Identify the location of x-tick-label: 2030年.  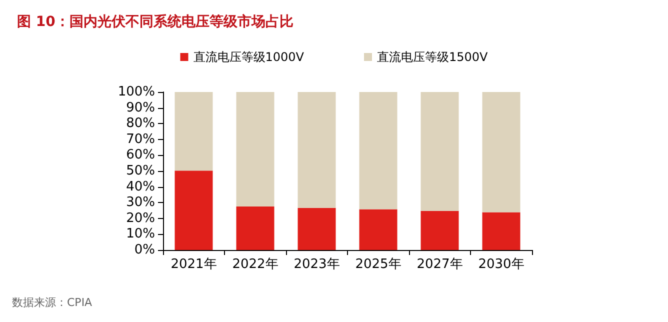
(501, 264).